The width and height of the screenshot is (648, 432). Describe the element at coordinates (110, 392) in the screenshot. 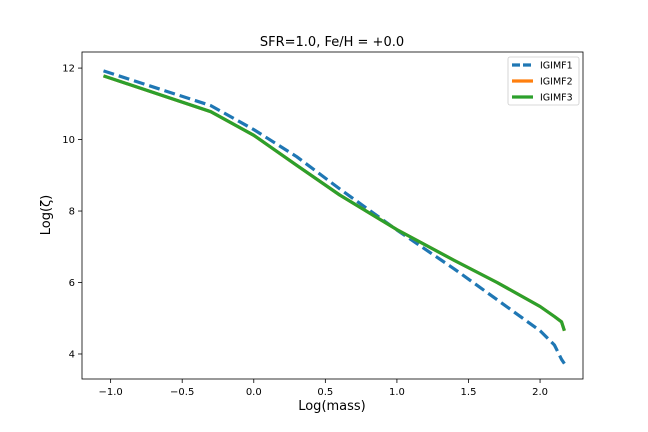

I see `x-tick-label: −1.0` at that location.